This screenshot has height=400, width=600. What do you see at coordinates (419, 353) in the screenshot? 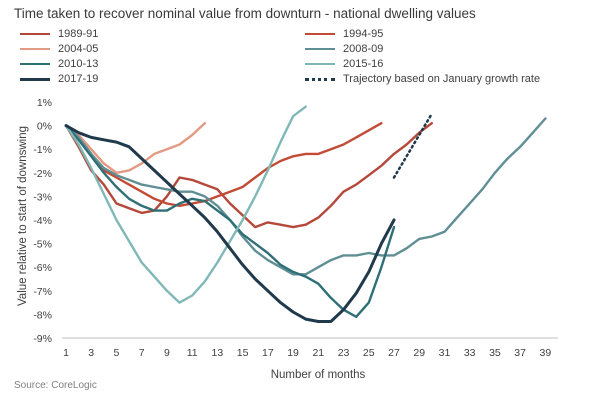
I see `x-tick-label: 29` at bounding box center [419, 353].